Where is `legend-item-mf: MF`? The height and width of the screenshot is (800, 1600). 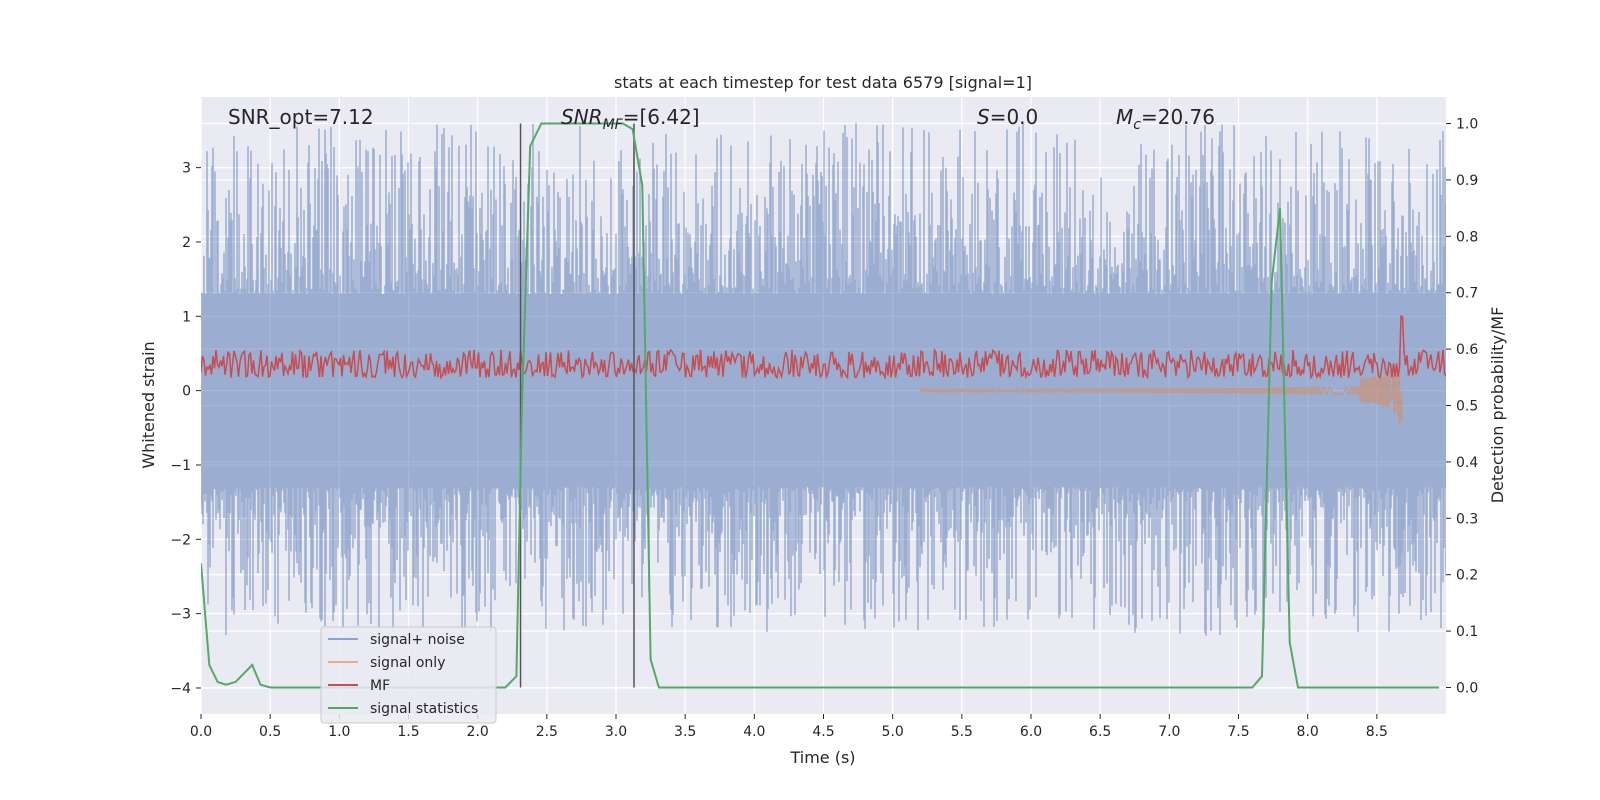 legend-item-mf: MF is located at coordinates (359, 686).